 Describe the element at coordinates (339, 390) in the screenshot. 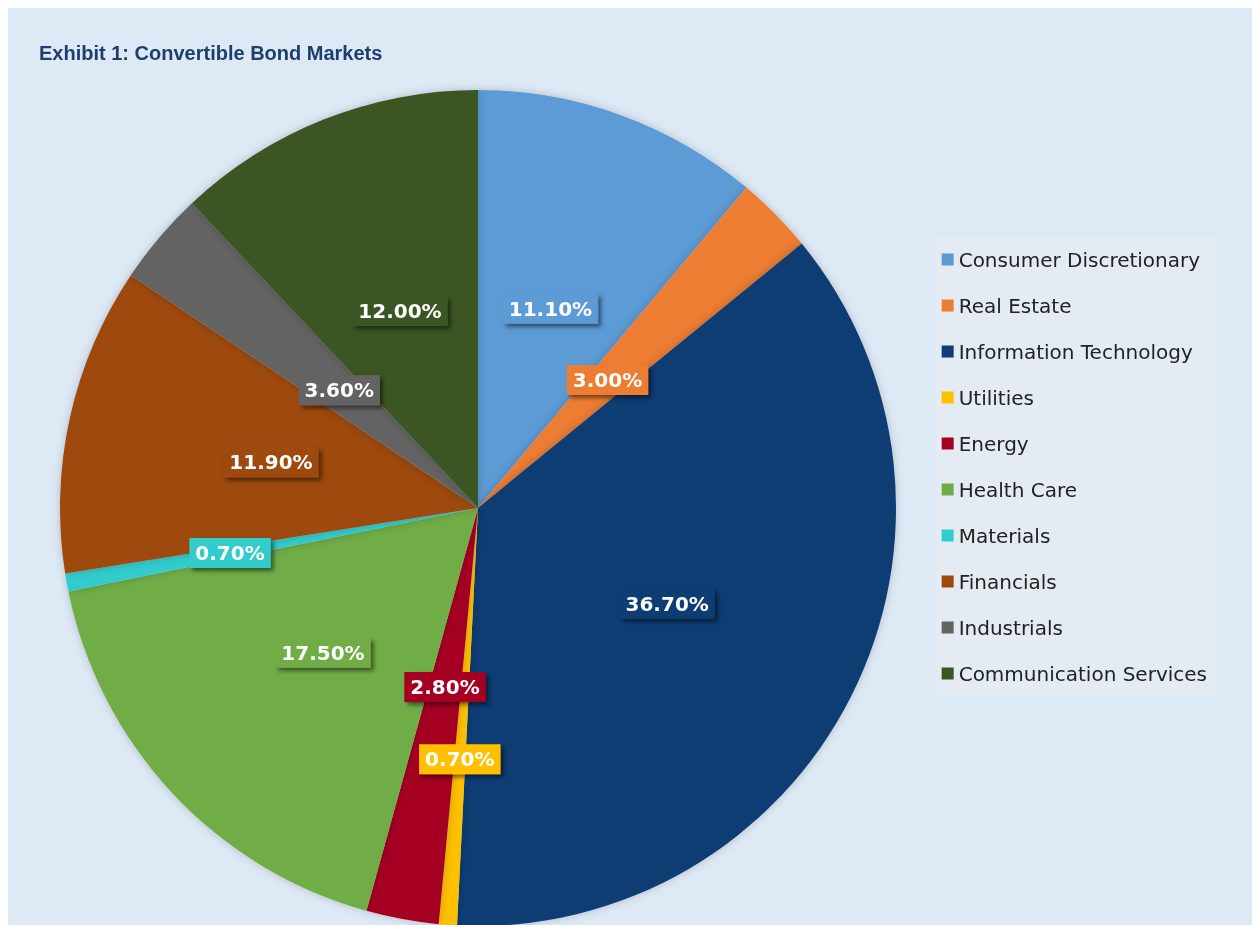

I see `data-label: 3.60%` at that location.